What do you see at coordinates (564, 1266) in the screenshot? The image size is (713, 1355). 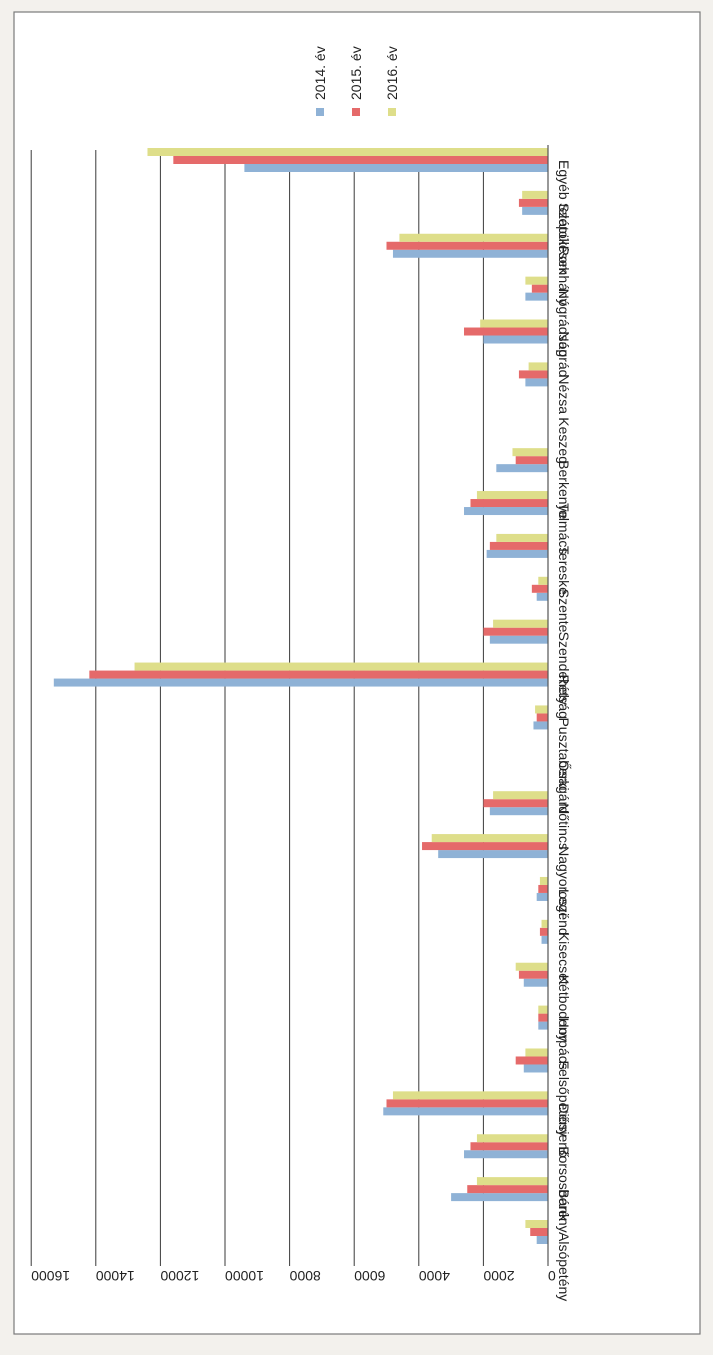 I see `category-label: Alsópetény` at bounding box center [564, 1266].